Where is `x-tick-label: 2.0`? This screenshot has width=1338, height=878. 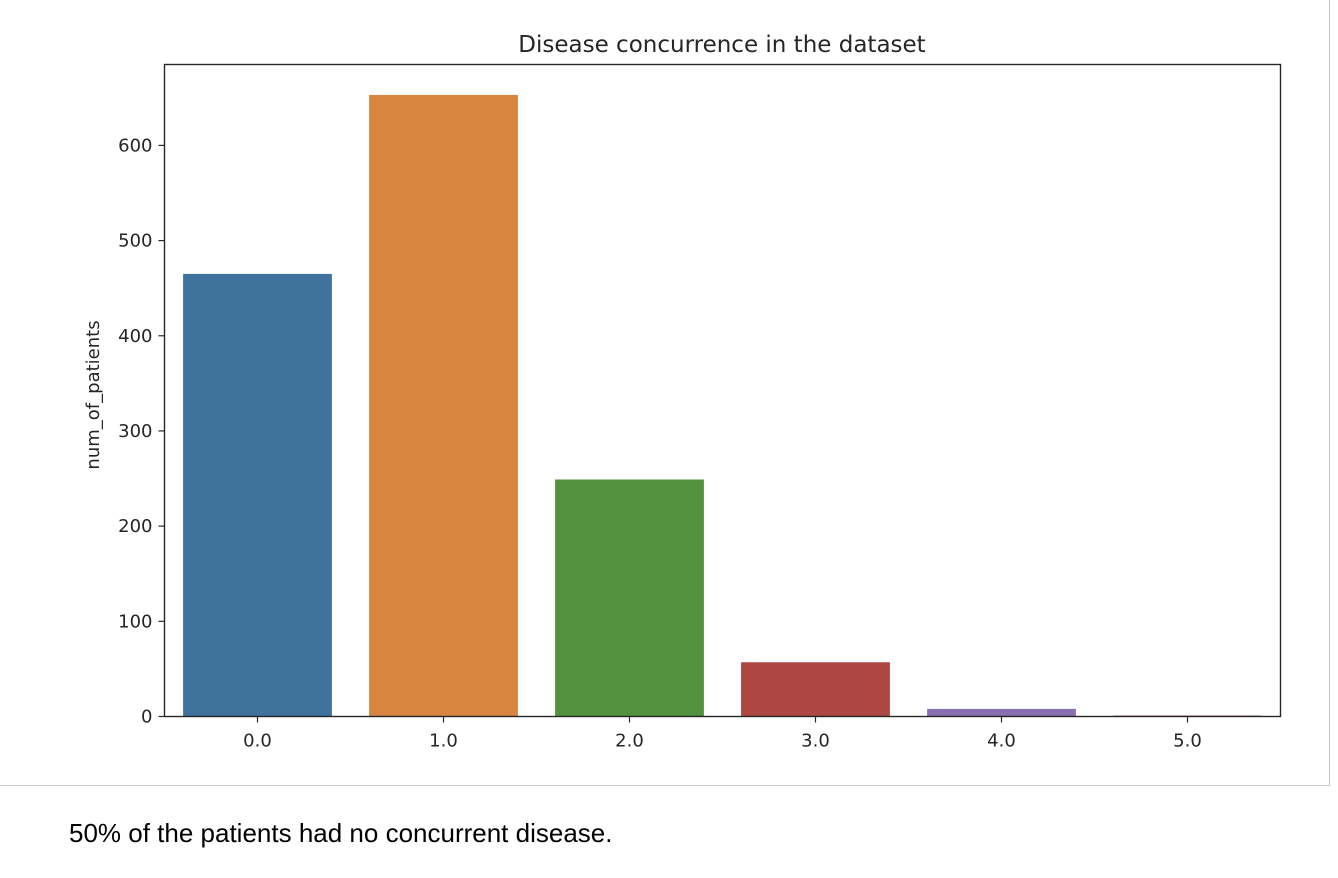
x-tick-label: 2.0 is located at coordinates (629, 741).